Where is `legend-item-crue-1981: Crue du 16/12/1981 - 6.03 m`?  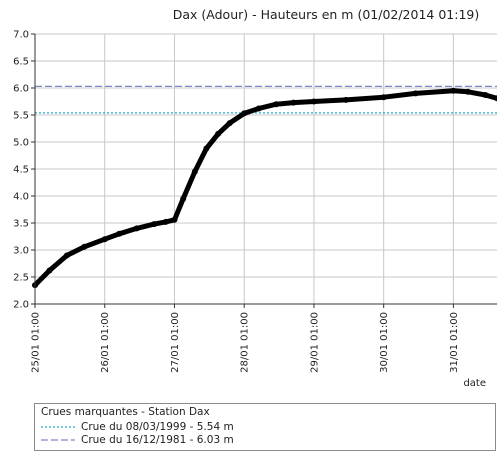
legend-item-crue-1981: Crue du 16/12/1981 - 6.03 m is located at coordinates (137, 440).